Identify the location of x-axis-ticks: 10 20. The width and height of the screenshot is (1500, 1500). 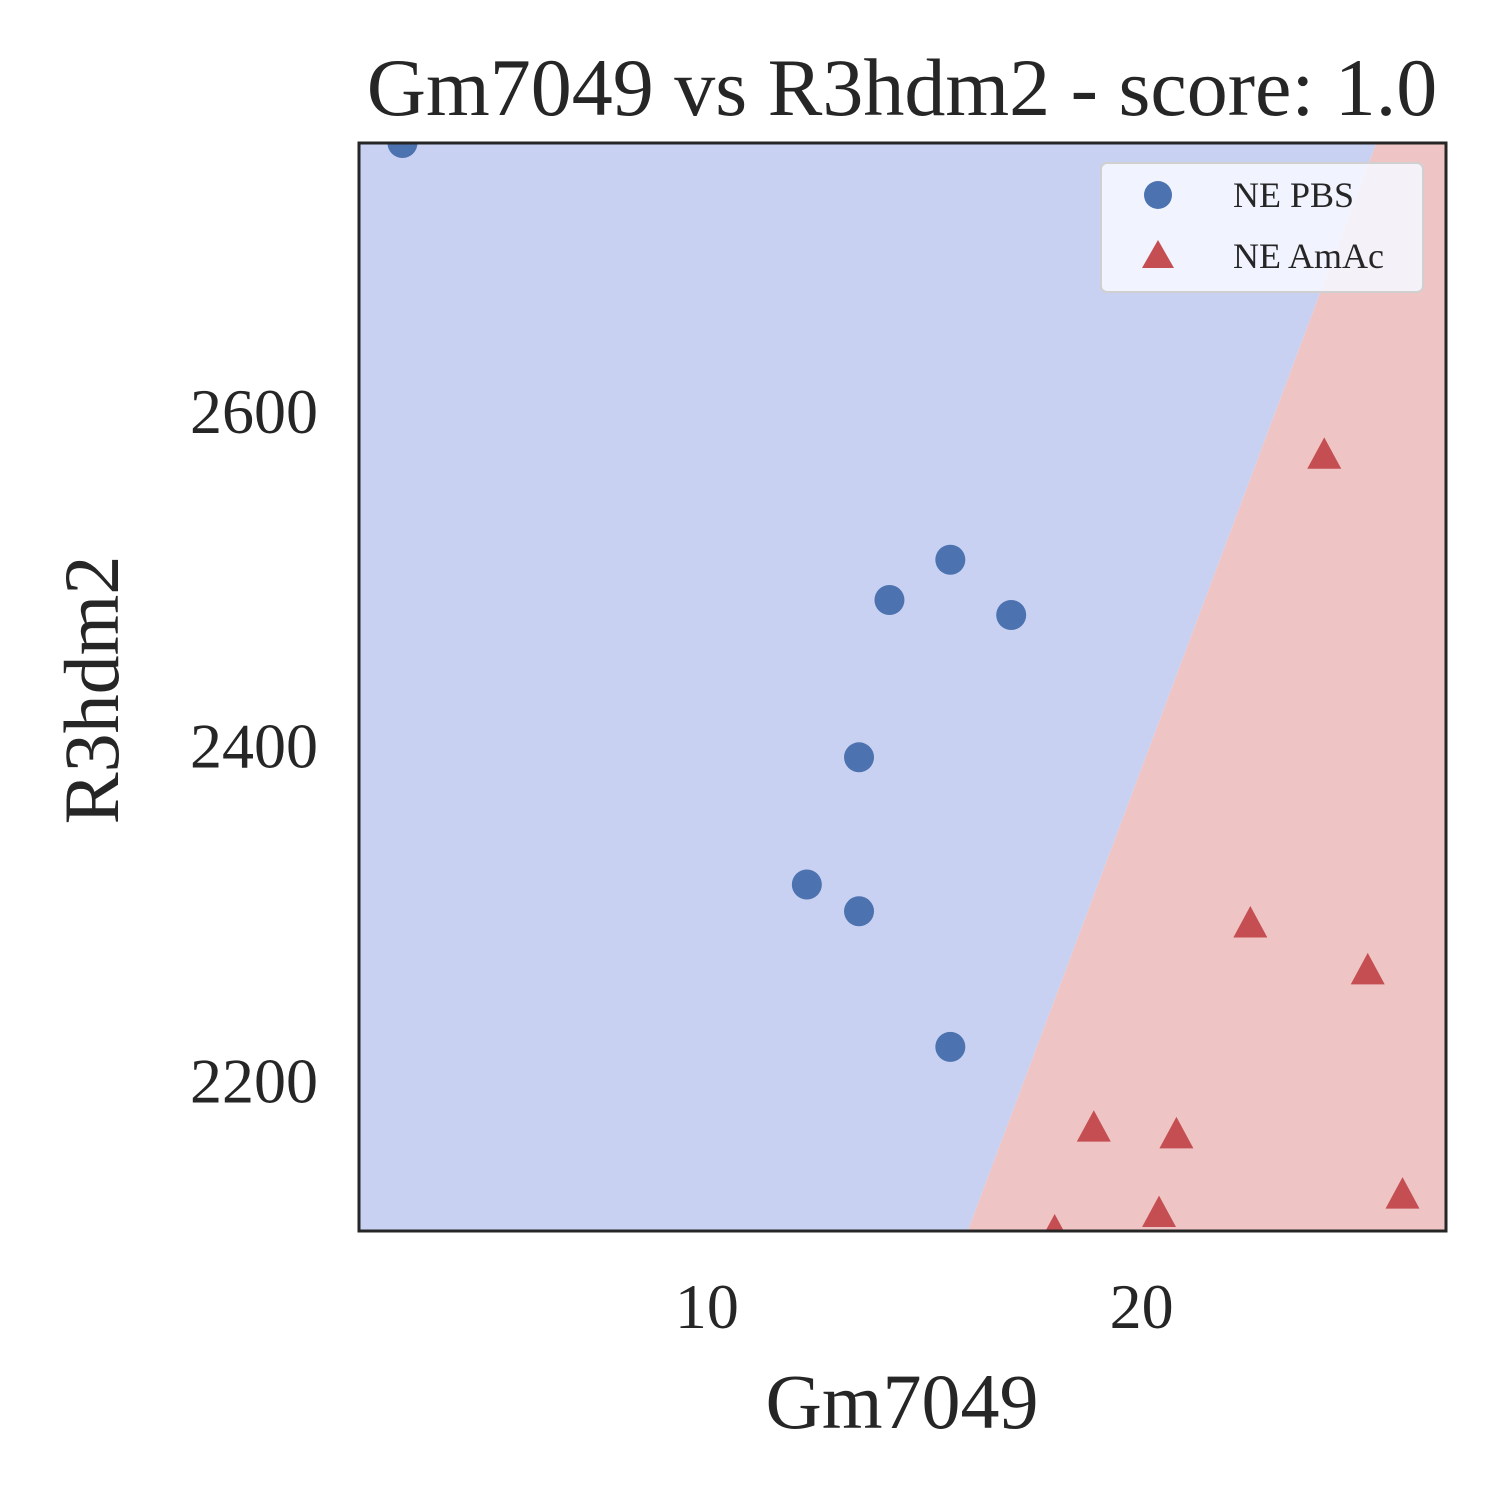
(924, 1306).